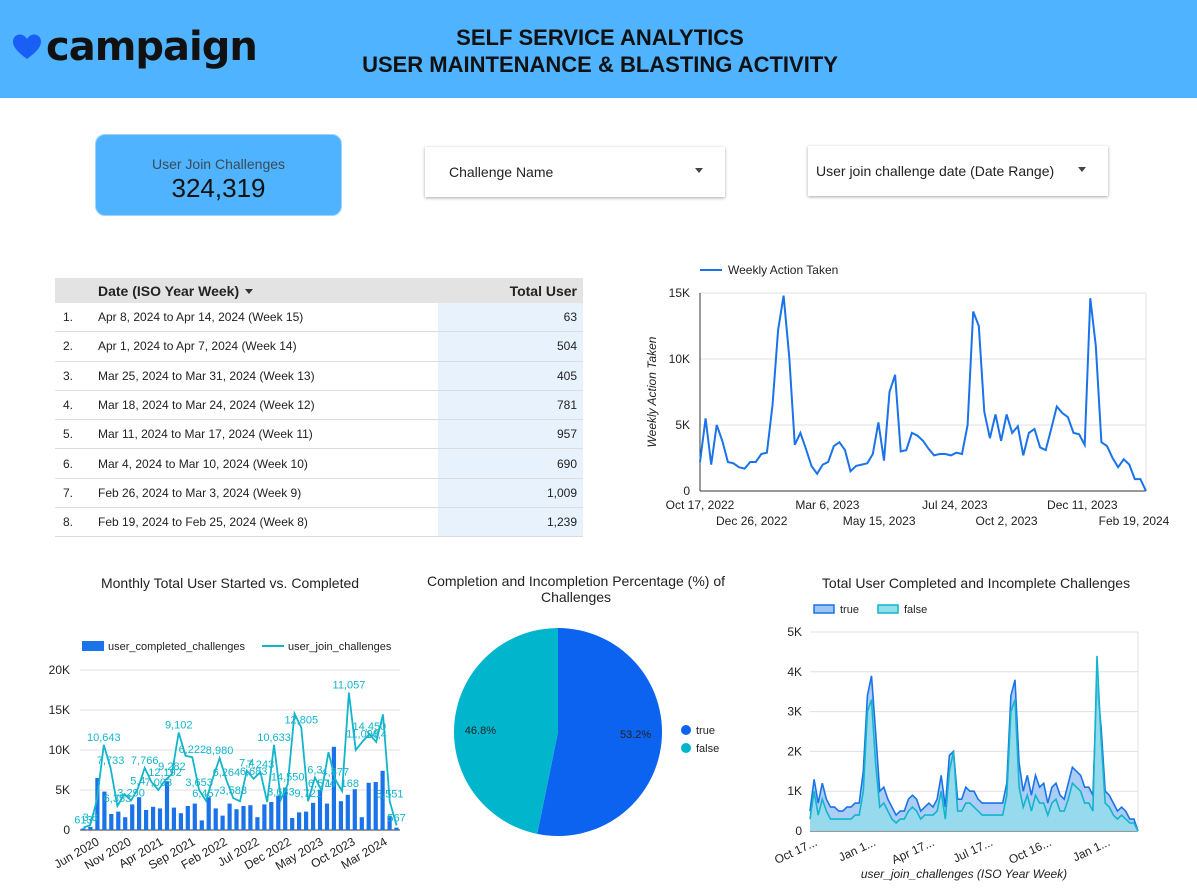 This screenshot has width=1197, height=894. Describe the element at coordinates (510, 522) in the screenshot. I see `row-total: 1,239` at that location.